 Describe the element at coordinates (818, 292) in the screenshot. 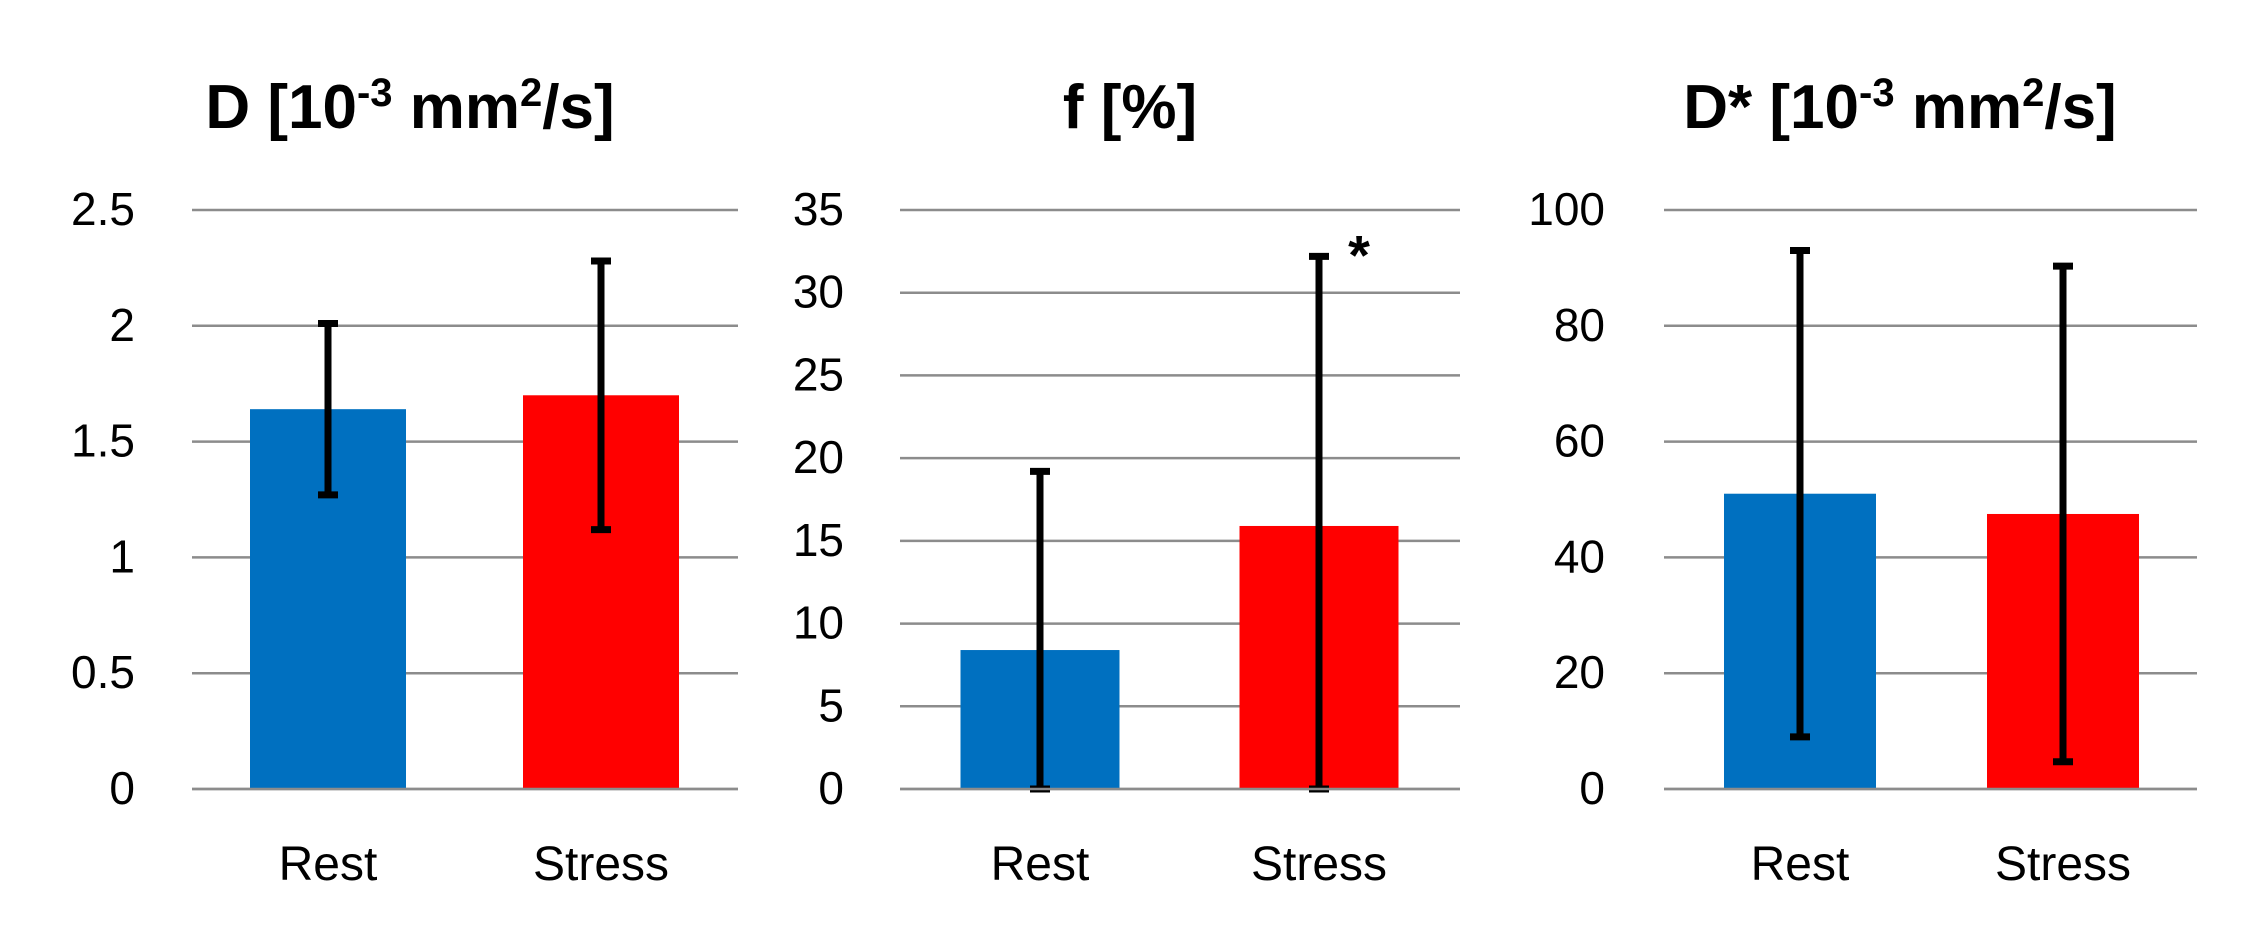

I see `y-tick-label: 30` at that location.